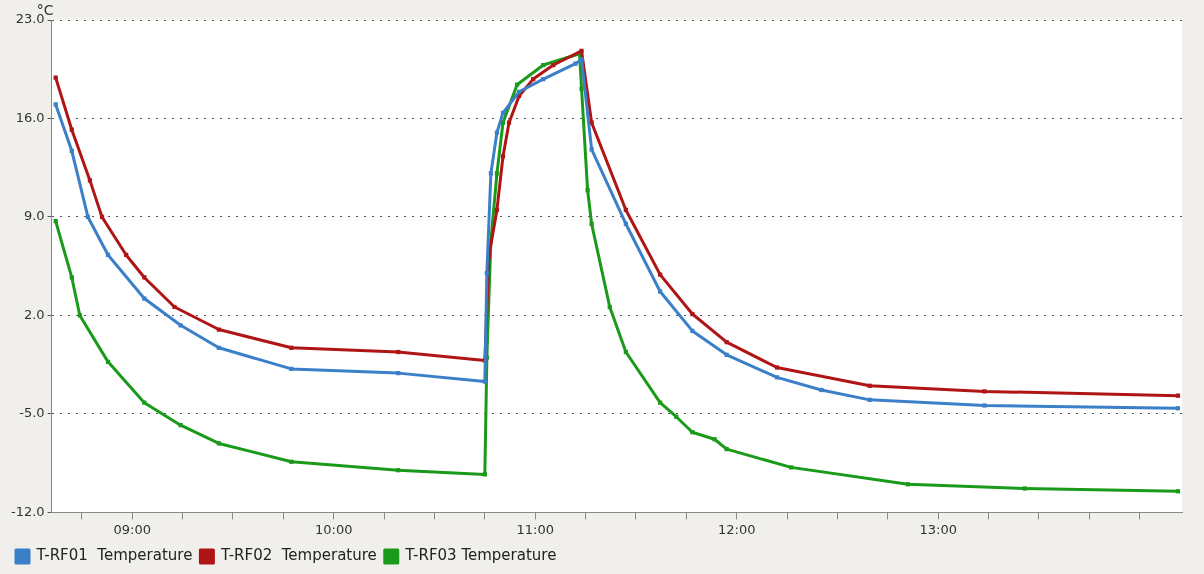 This screenshot has height=574, width=1204. Describe the element at coordinates (34, 314) in the screenshot. I see `y-tick-label: 2.0` at that location.